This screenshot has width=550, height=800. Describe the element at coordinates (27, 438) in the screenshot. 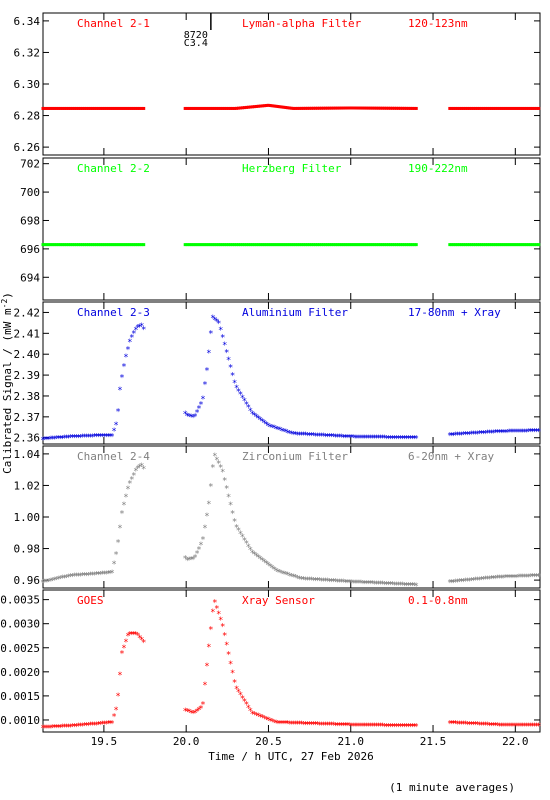

I see `y-tick-label: 2.36` at that location.